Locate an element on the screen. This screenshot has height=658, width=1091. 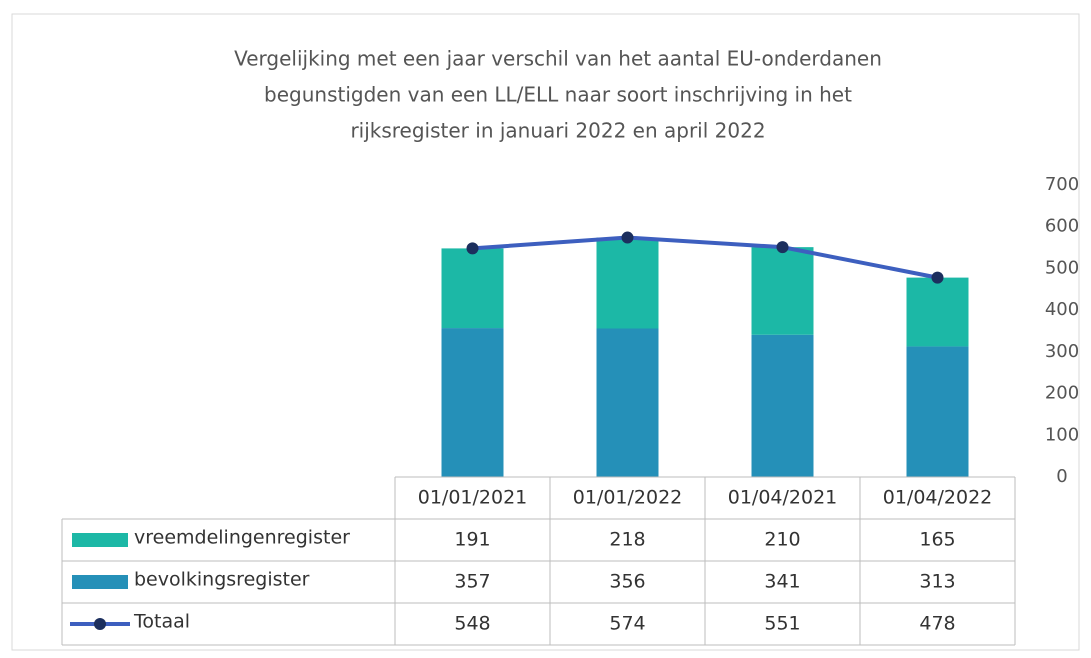
y-tick-label: 200 is located at coordinates (1062, 393).